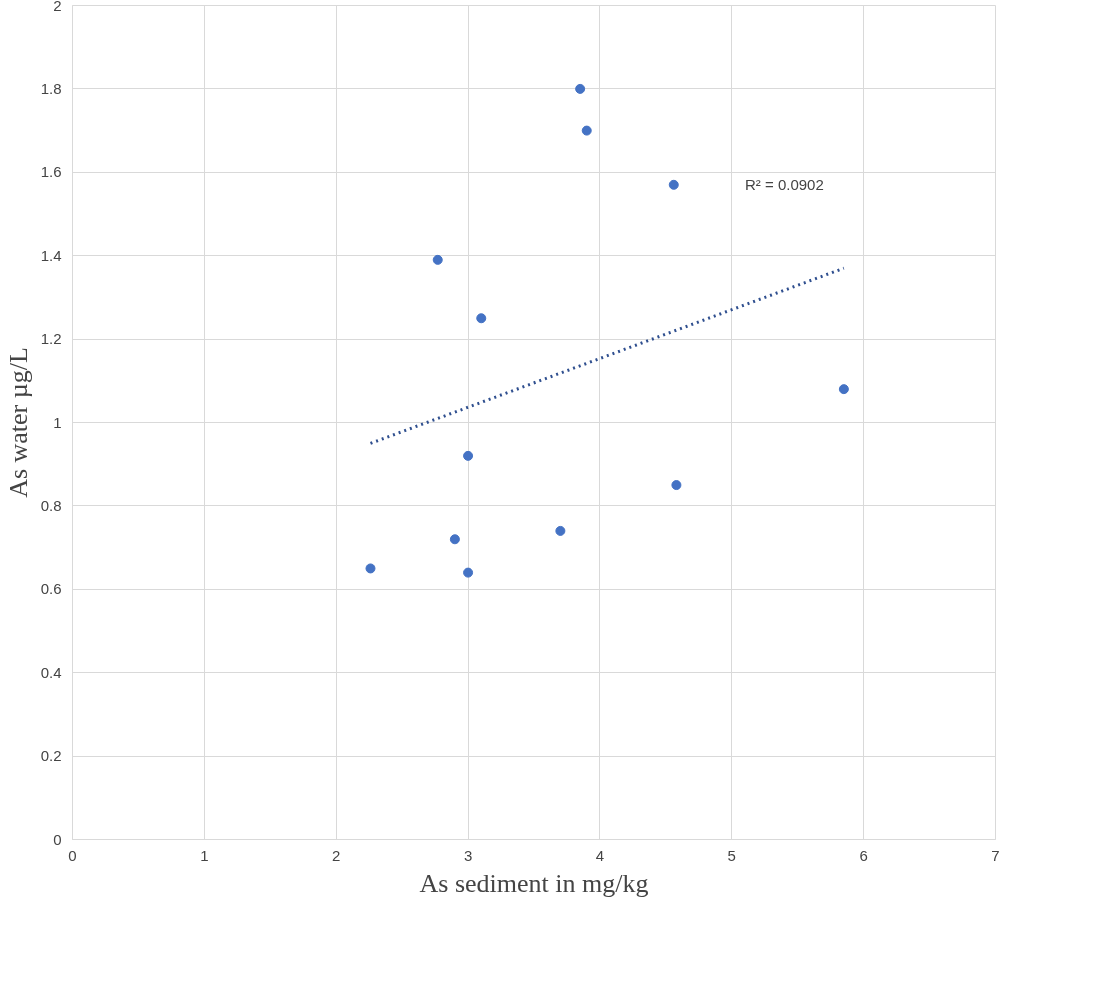  I want to click on y-tick-label: 0.2, so click(51, 756).